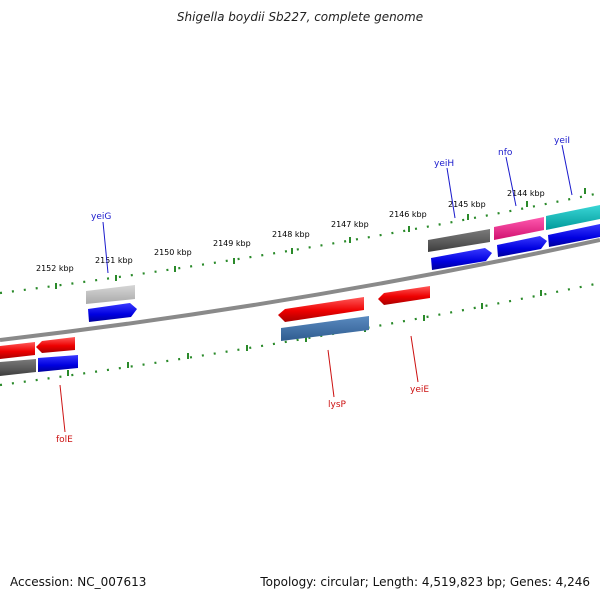  Describe the element at coordinates (419, 390) in the screenshot. I see `gene-label-yeiE: yeiE` at that location.